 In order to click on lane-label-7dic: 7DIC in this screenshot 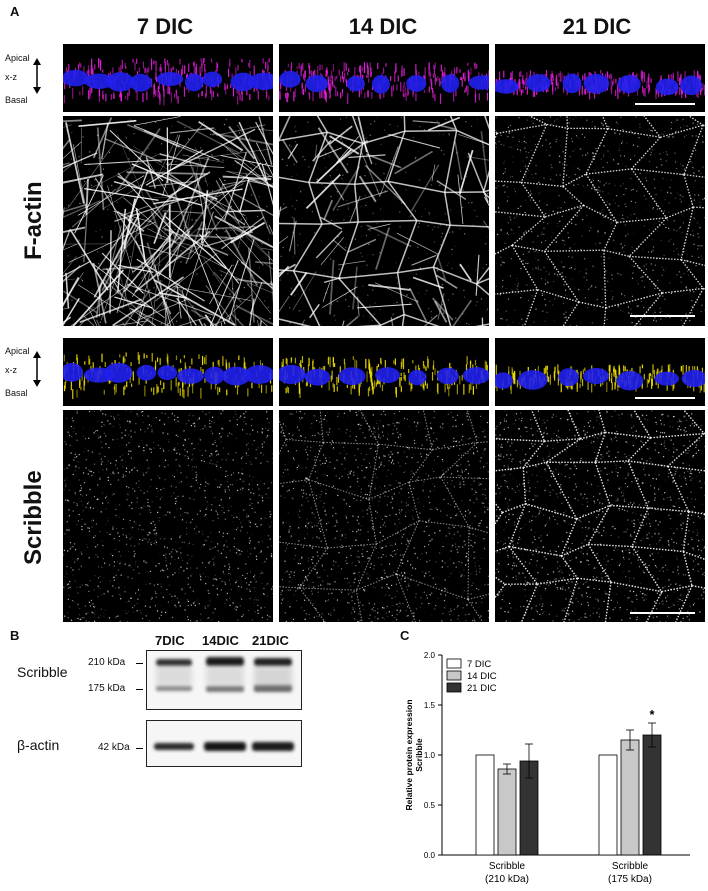, I will do `click(170, 640)`.